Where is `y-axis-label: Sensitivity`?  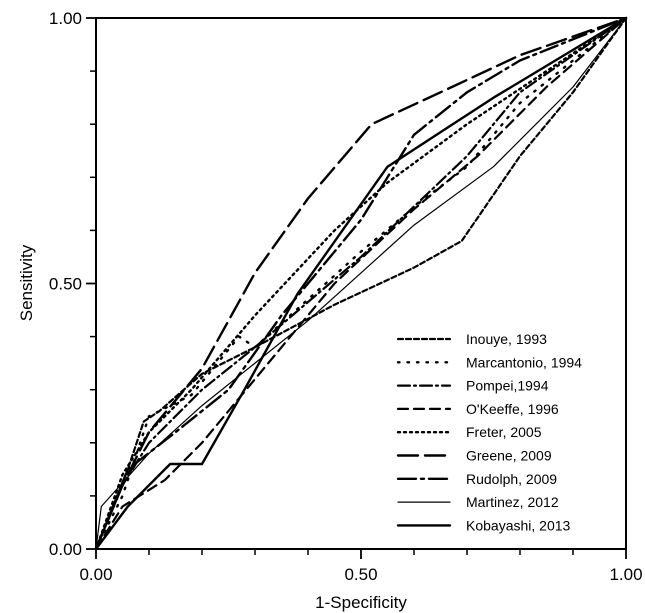
y-axis-label: Sensitivity is located at coordinates (26, 282).